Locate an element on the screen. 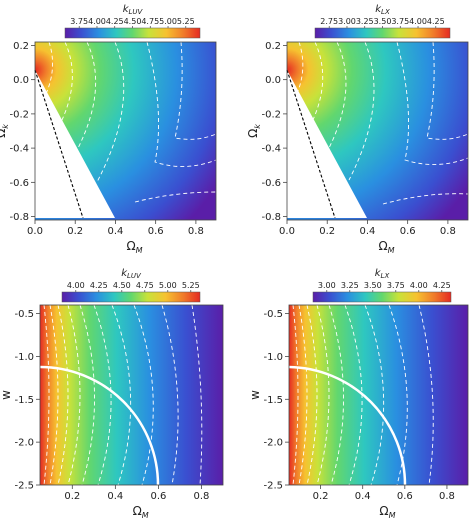  colorbar-top-left: 3.75 4.00 4.25 4.50 4.75 5.00 5.25 kLUV is located at coordinates (132, 21).